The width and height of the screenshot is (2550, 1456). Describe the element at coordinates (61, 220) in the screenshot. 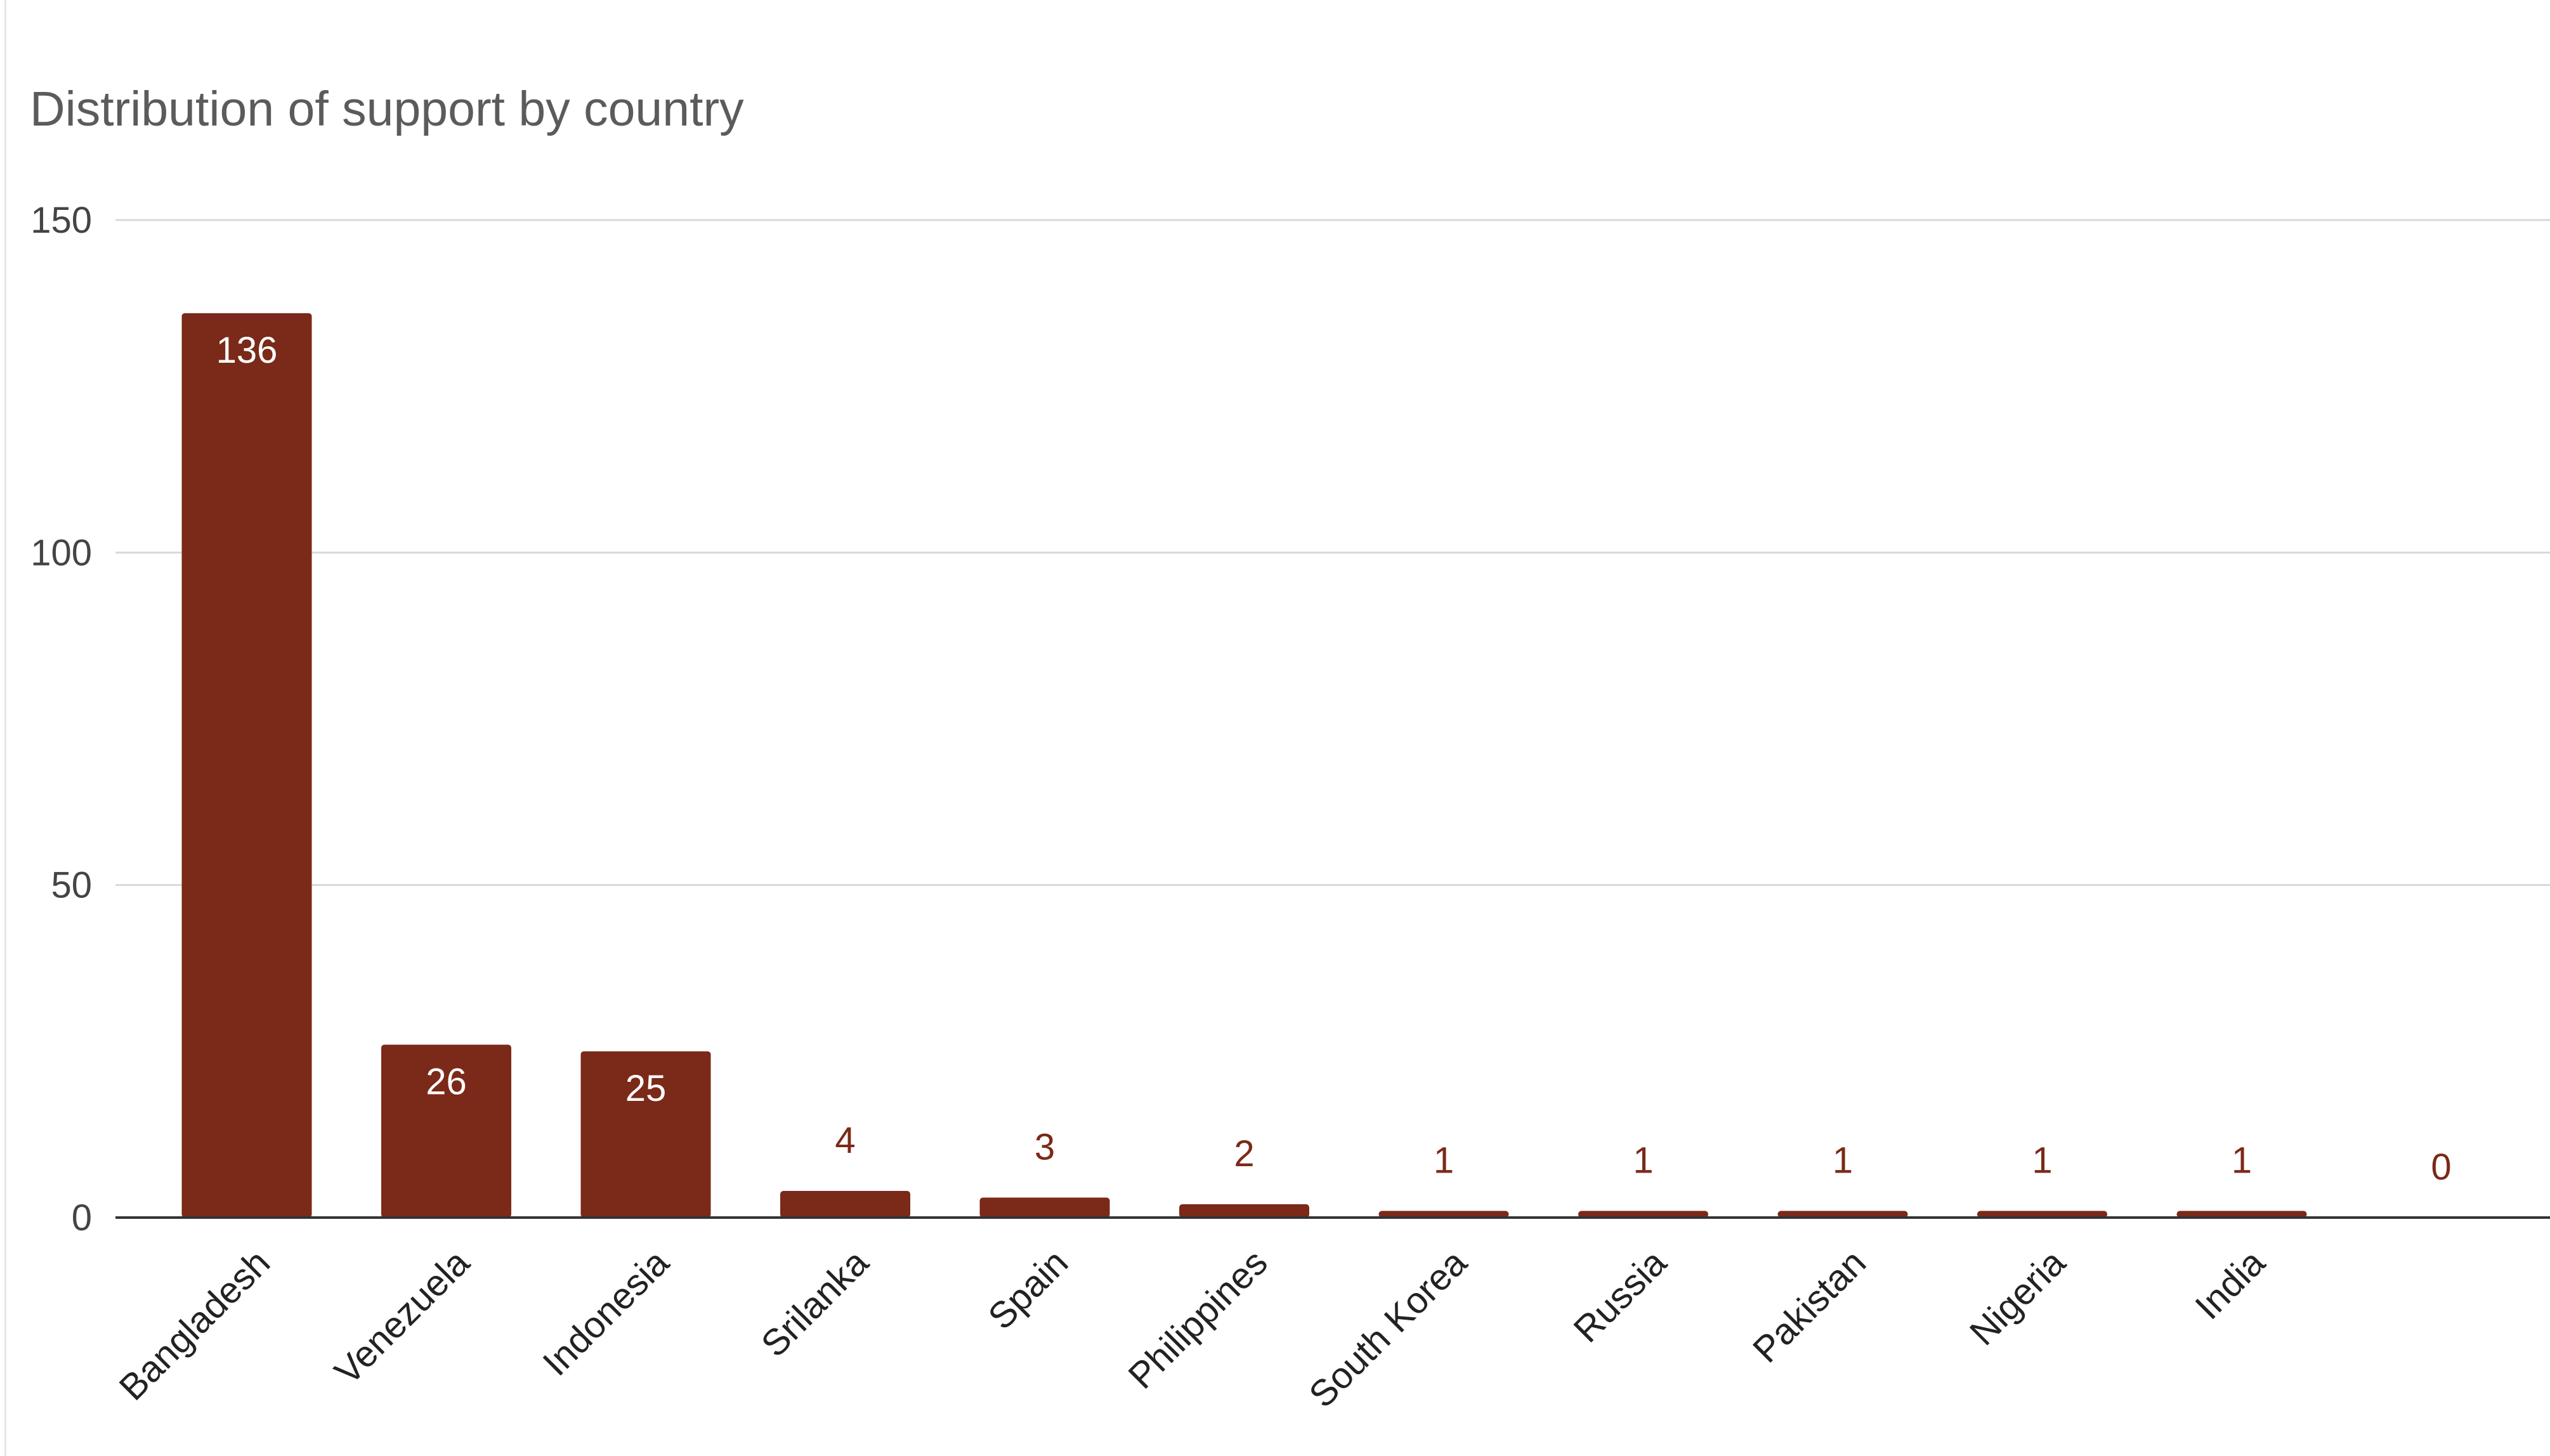

I see `y-tick-label: 150` at that location.